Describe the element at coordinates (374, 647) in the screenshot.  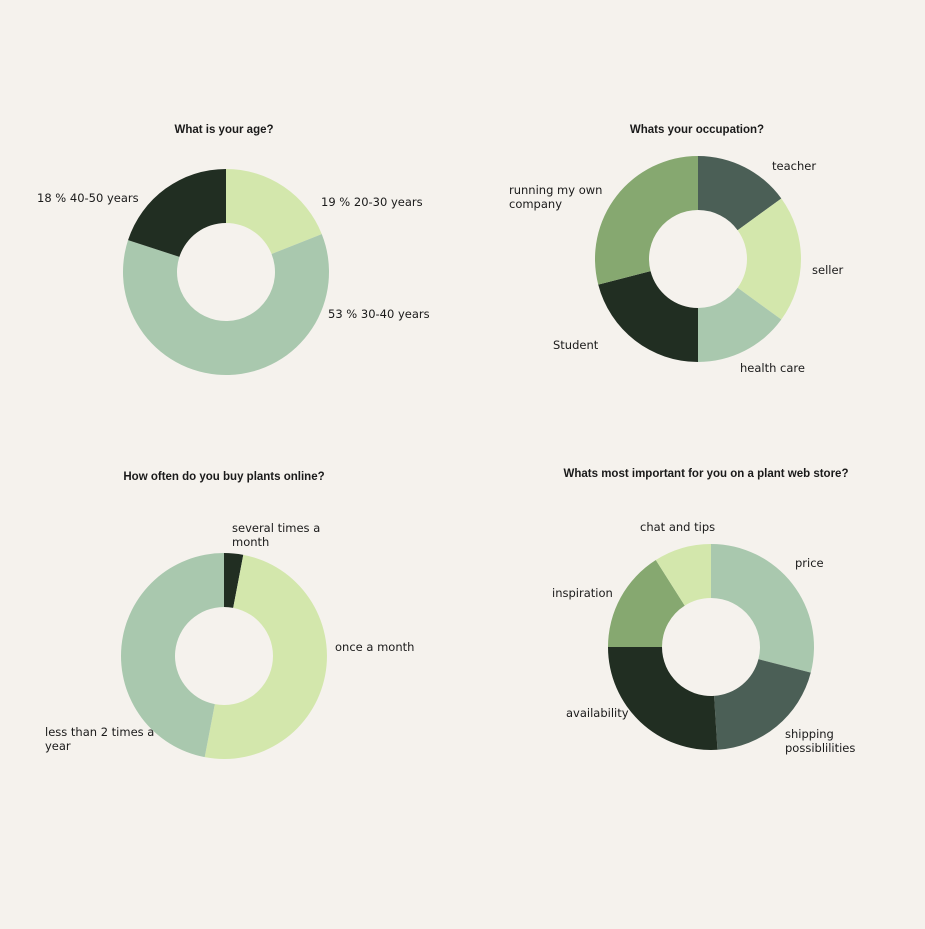
I see `slice-label: once a month` at that location.